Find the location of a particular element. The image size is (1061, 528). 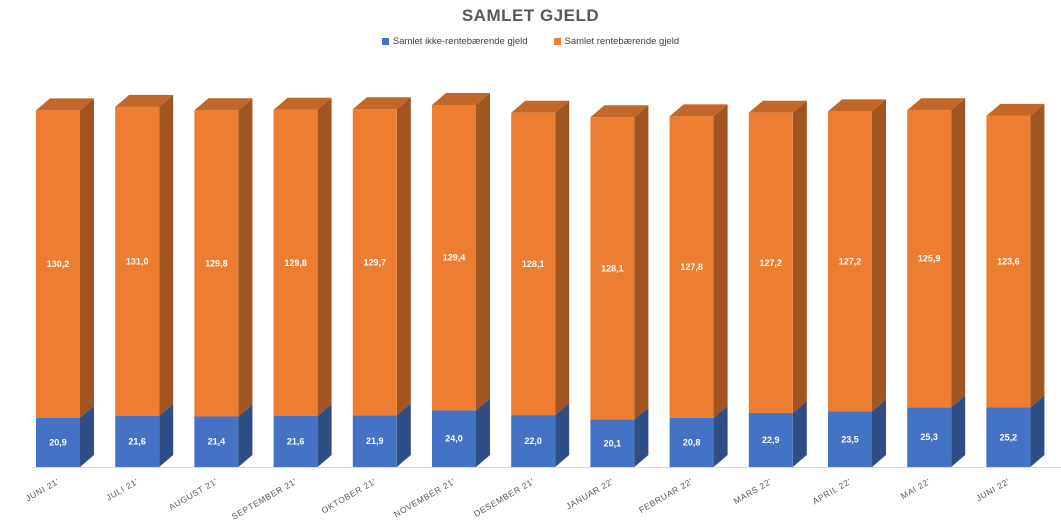

x-tick-label: SEPTEMBER 21' is located at coordinates (264, 498).